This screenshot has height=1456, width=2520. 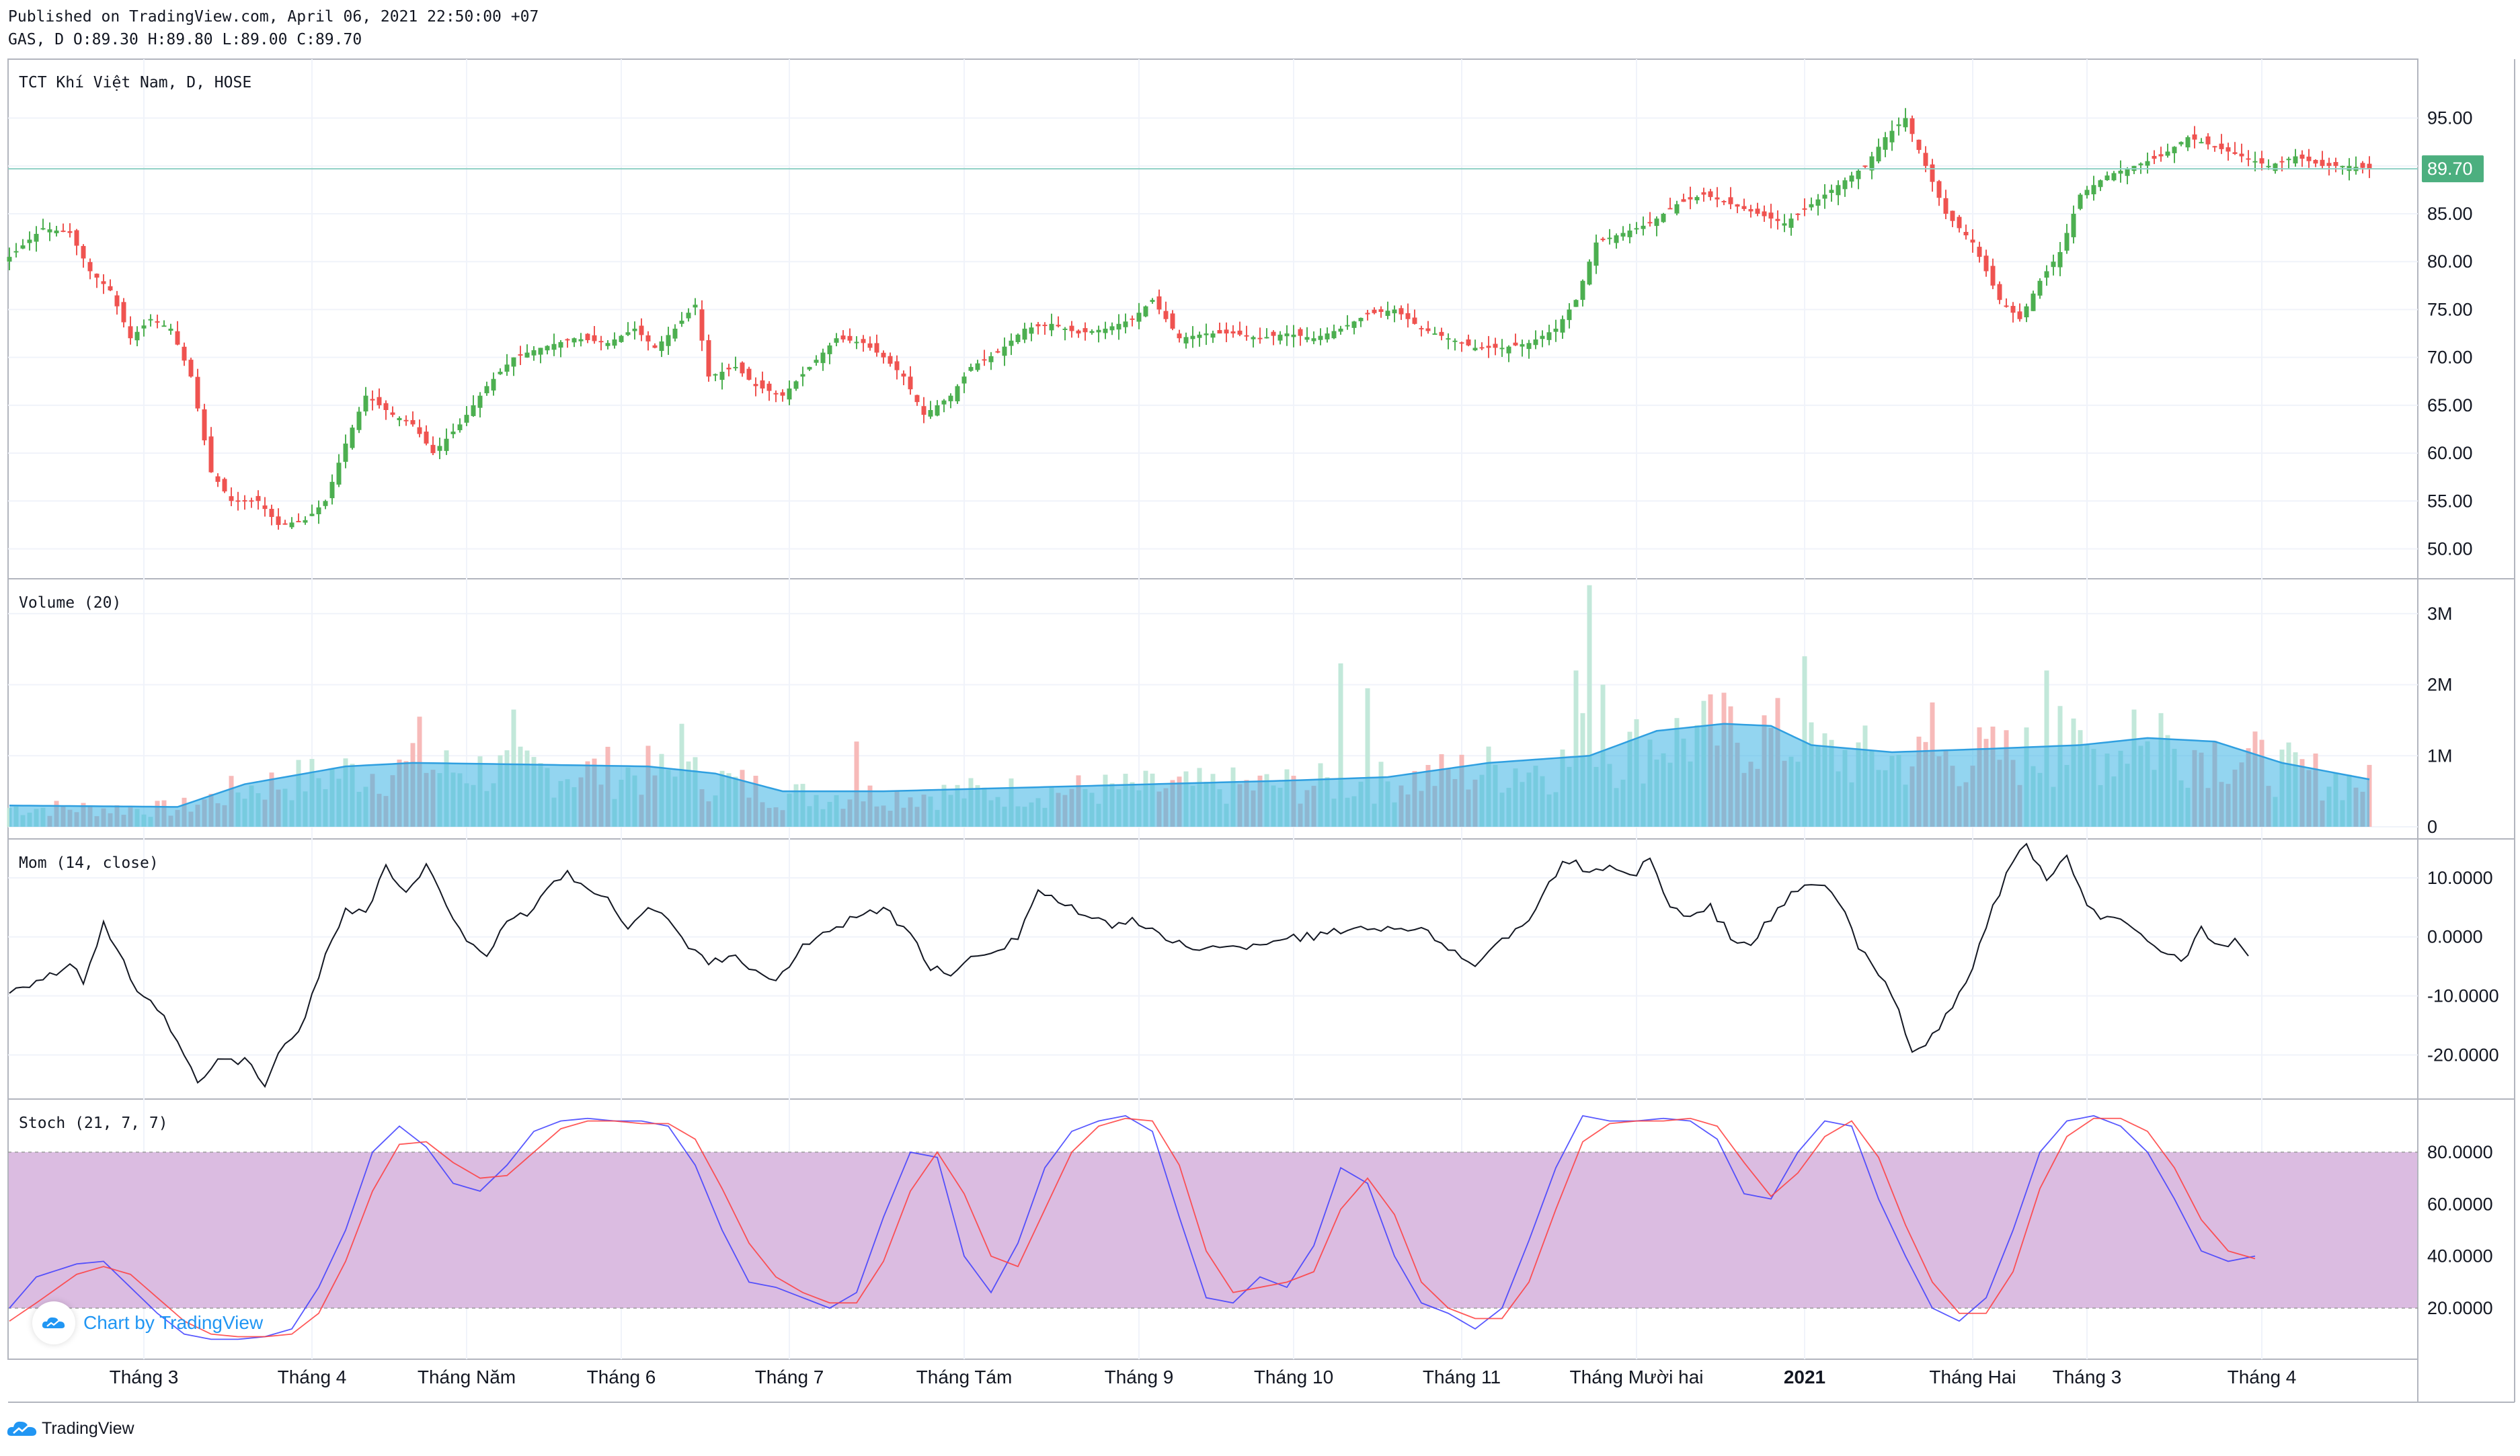 I want to click on x-tick-label: 2021, so click(x=1804, y=1377).